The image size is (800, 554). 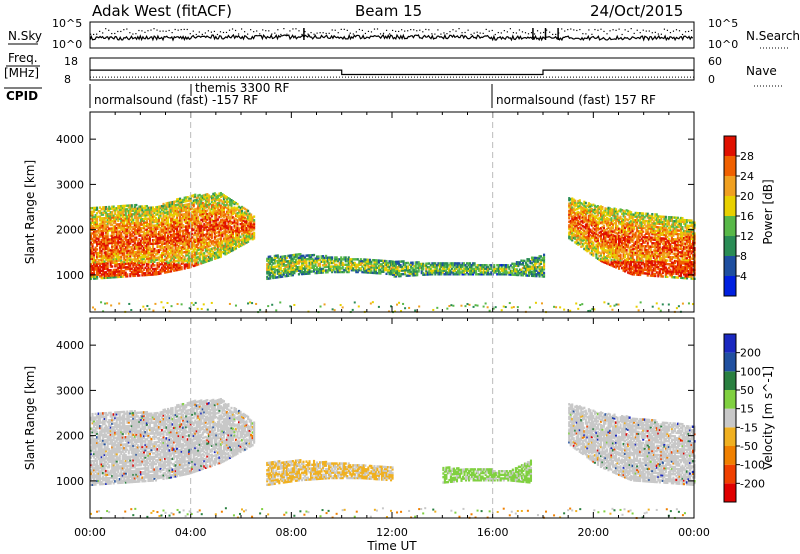 What do you see at coordinates (391, 37) in the screenshot?
I see `nsky-trace` at bounding box center [391, 37].